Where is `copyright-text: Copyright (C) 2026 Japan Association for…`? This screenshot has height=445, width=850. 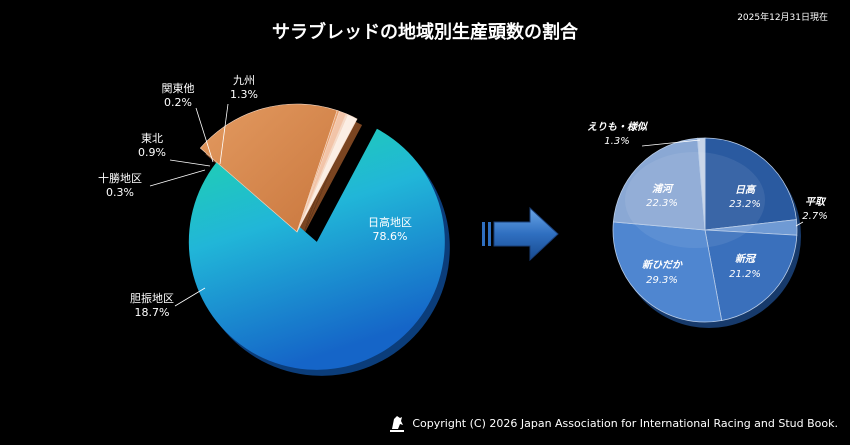
copyright-text: Copyright (C) 2026 Japan Association for… is located at coordinates (625, 423).